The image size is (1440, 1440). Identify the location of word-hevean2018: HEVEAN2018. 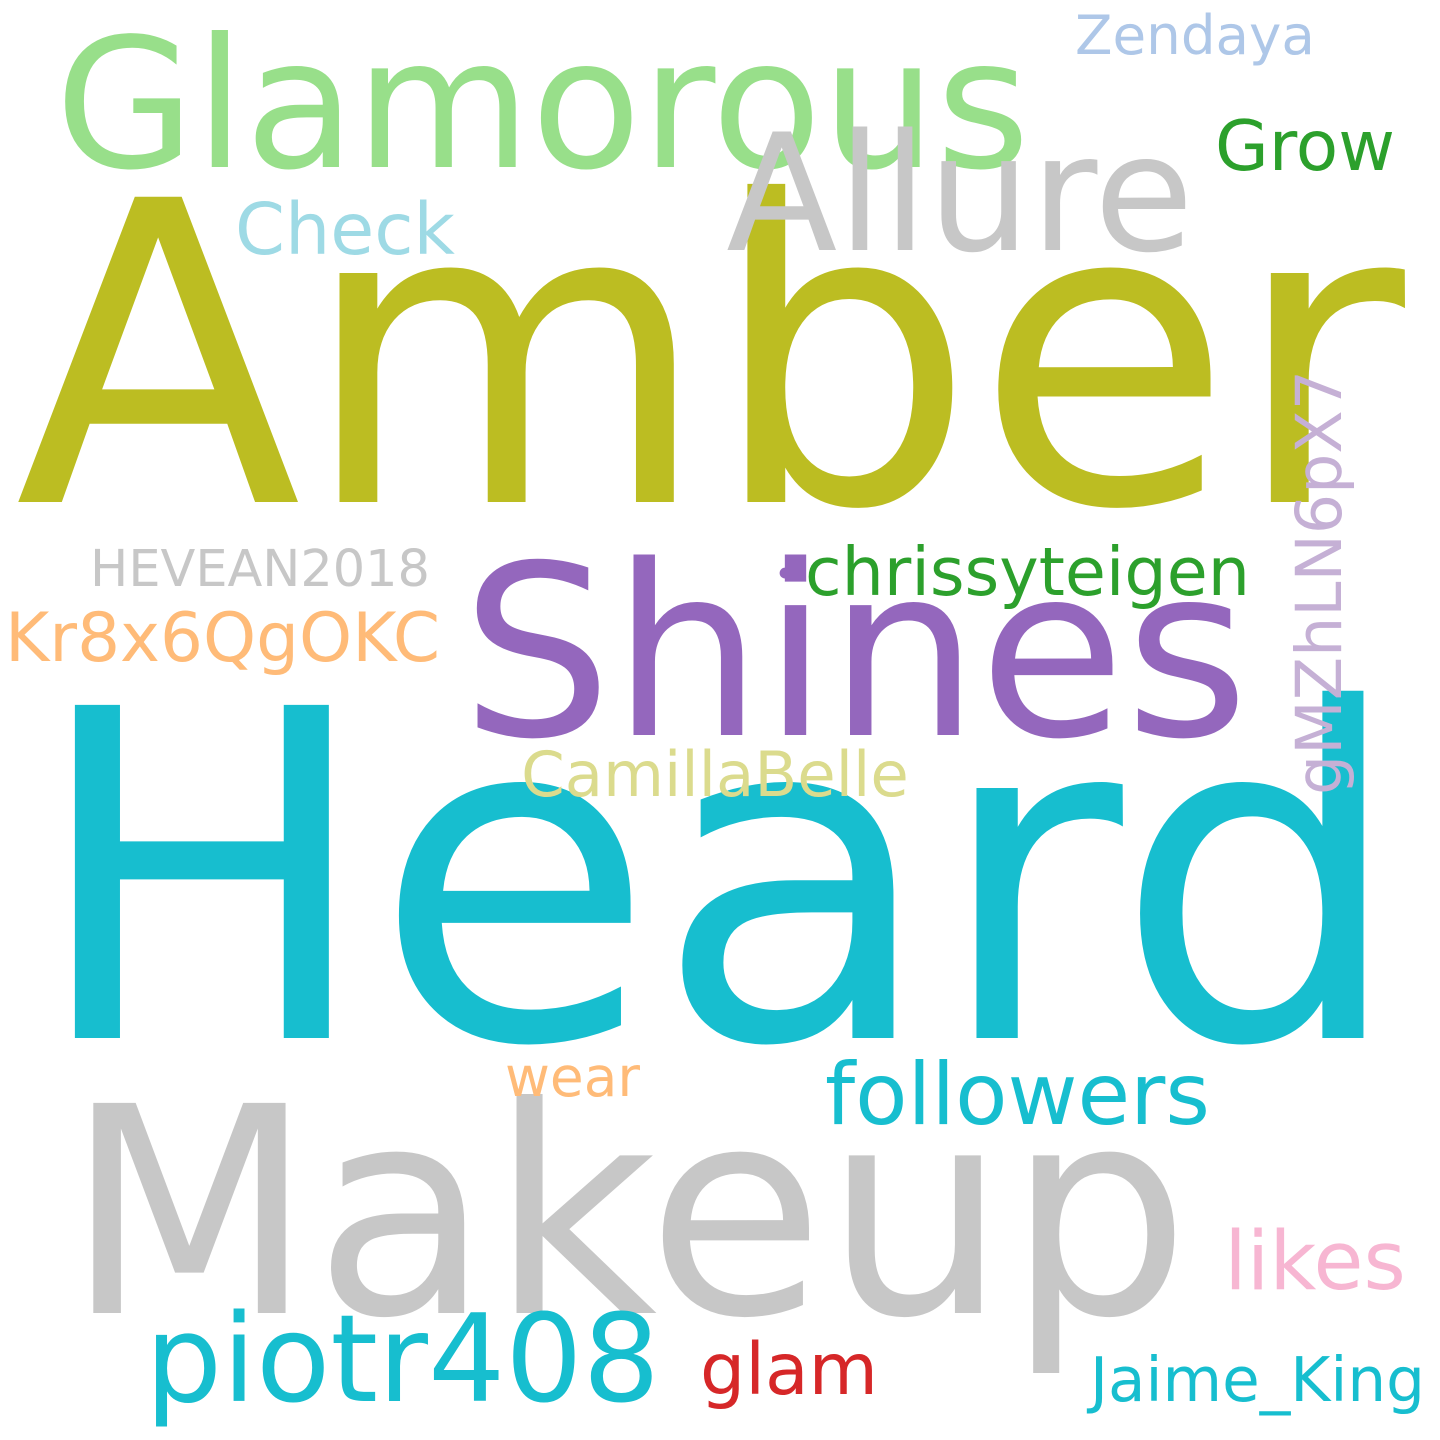
(260, 570).